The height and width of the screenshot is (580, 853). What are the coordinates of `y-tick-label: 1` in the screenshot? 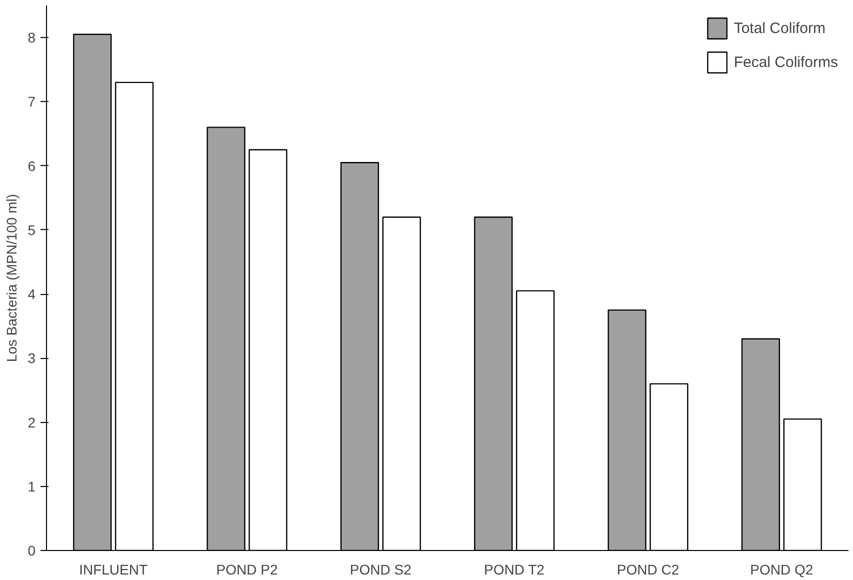 It's located at (32, 486).